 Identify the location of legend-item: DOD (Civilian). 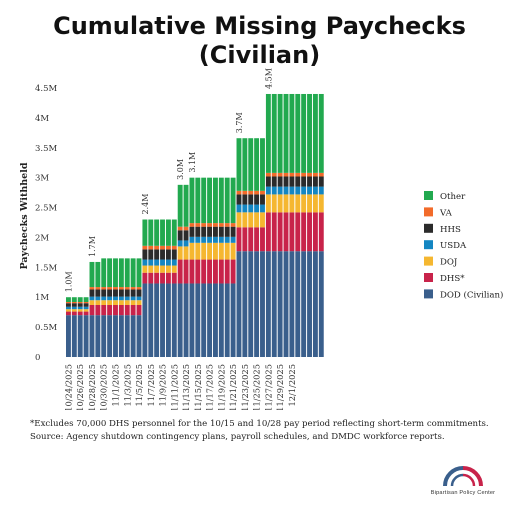
(463, 294).